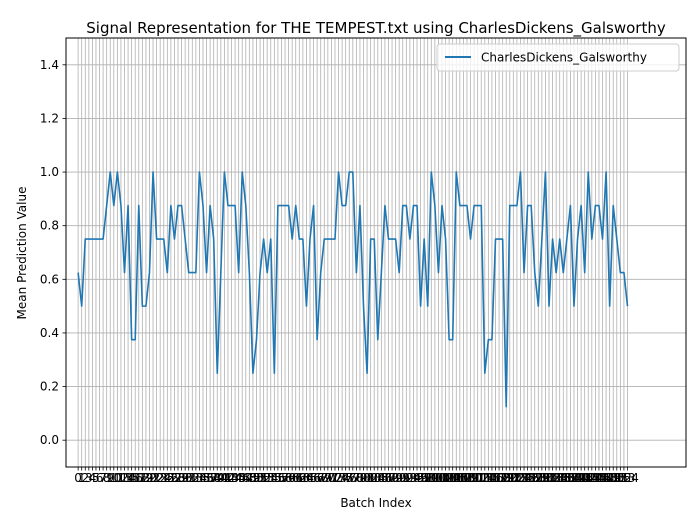 The width and height of the screenshot is (700, 525). Describe the element at coordinates (495, 478) in the screenshot. I see `x-tick-label: 117` at that location.